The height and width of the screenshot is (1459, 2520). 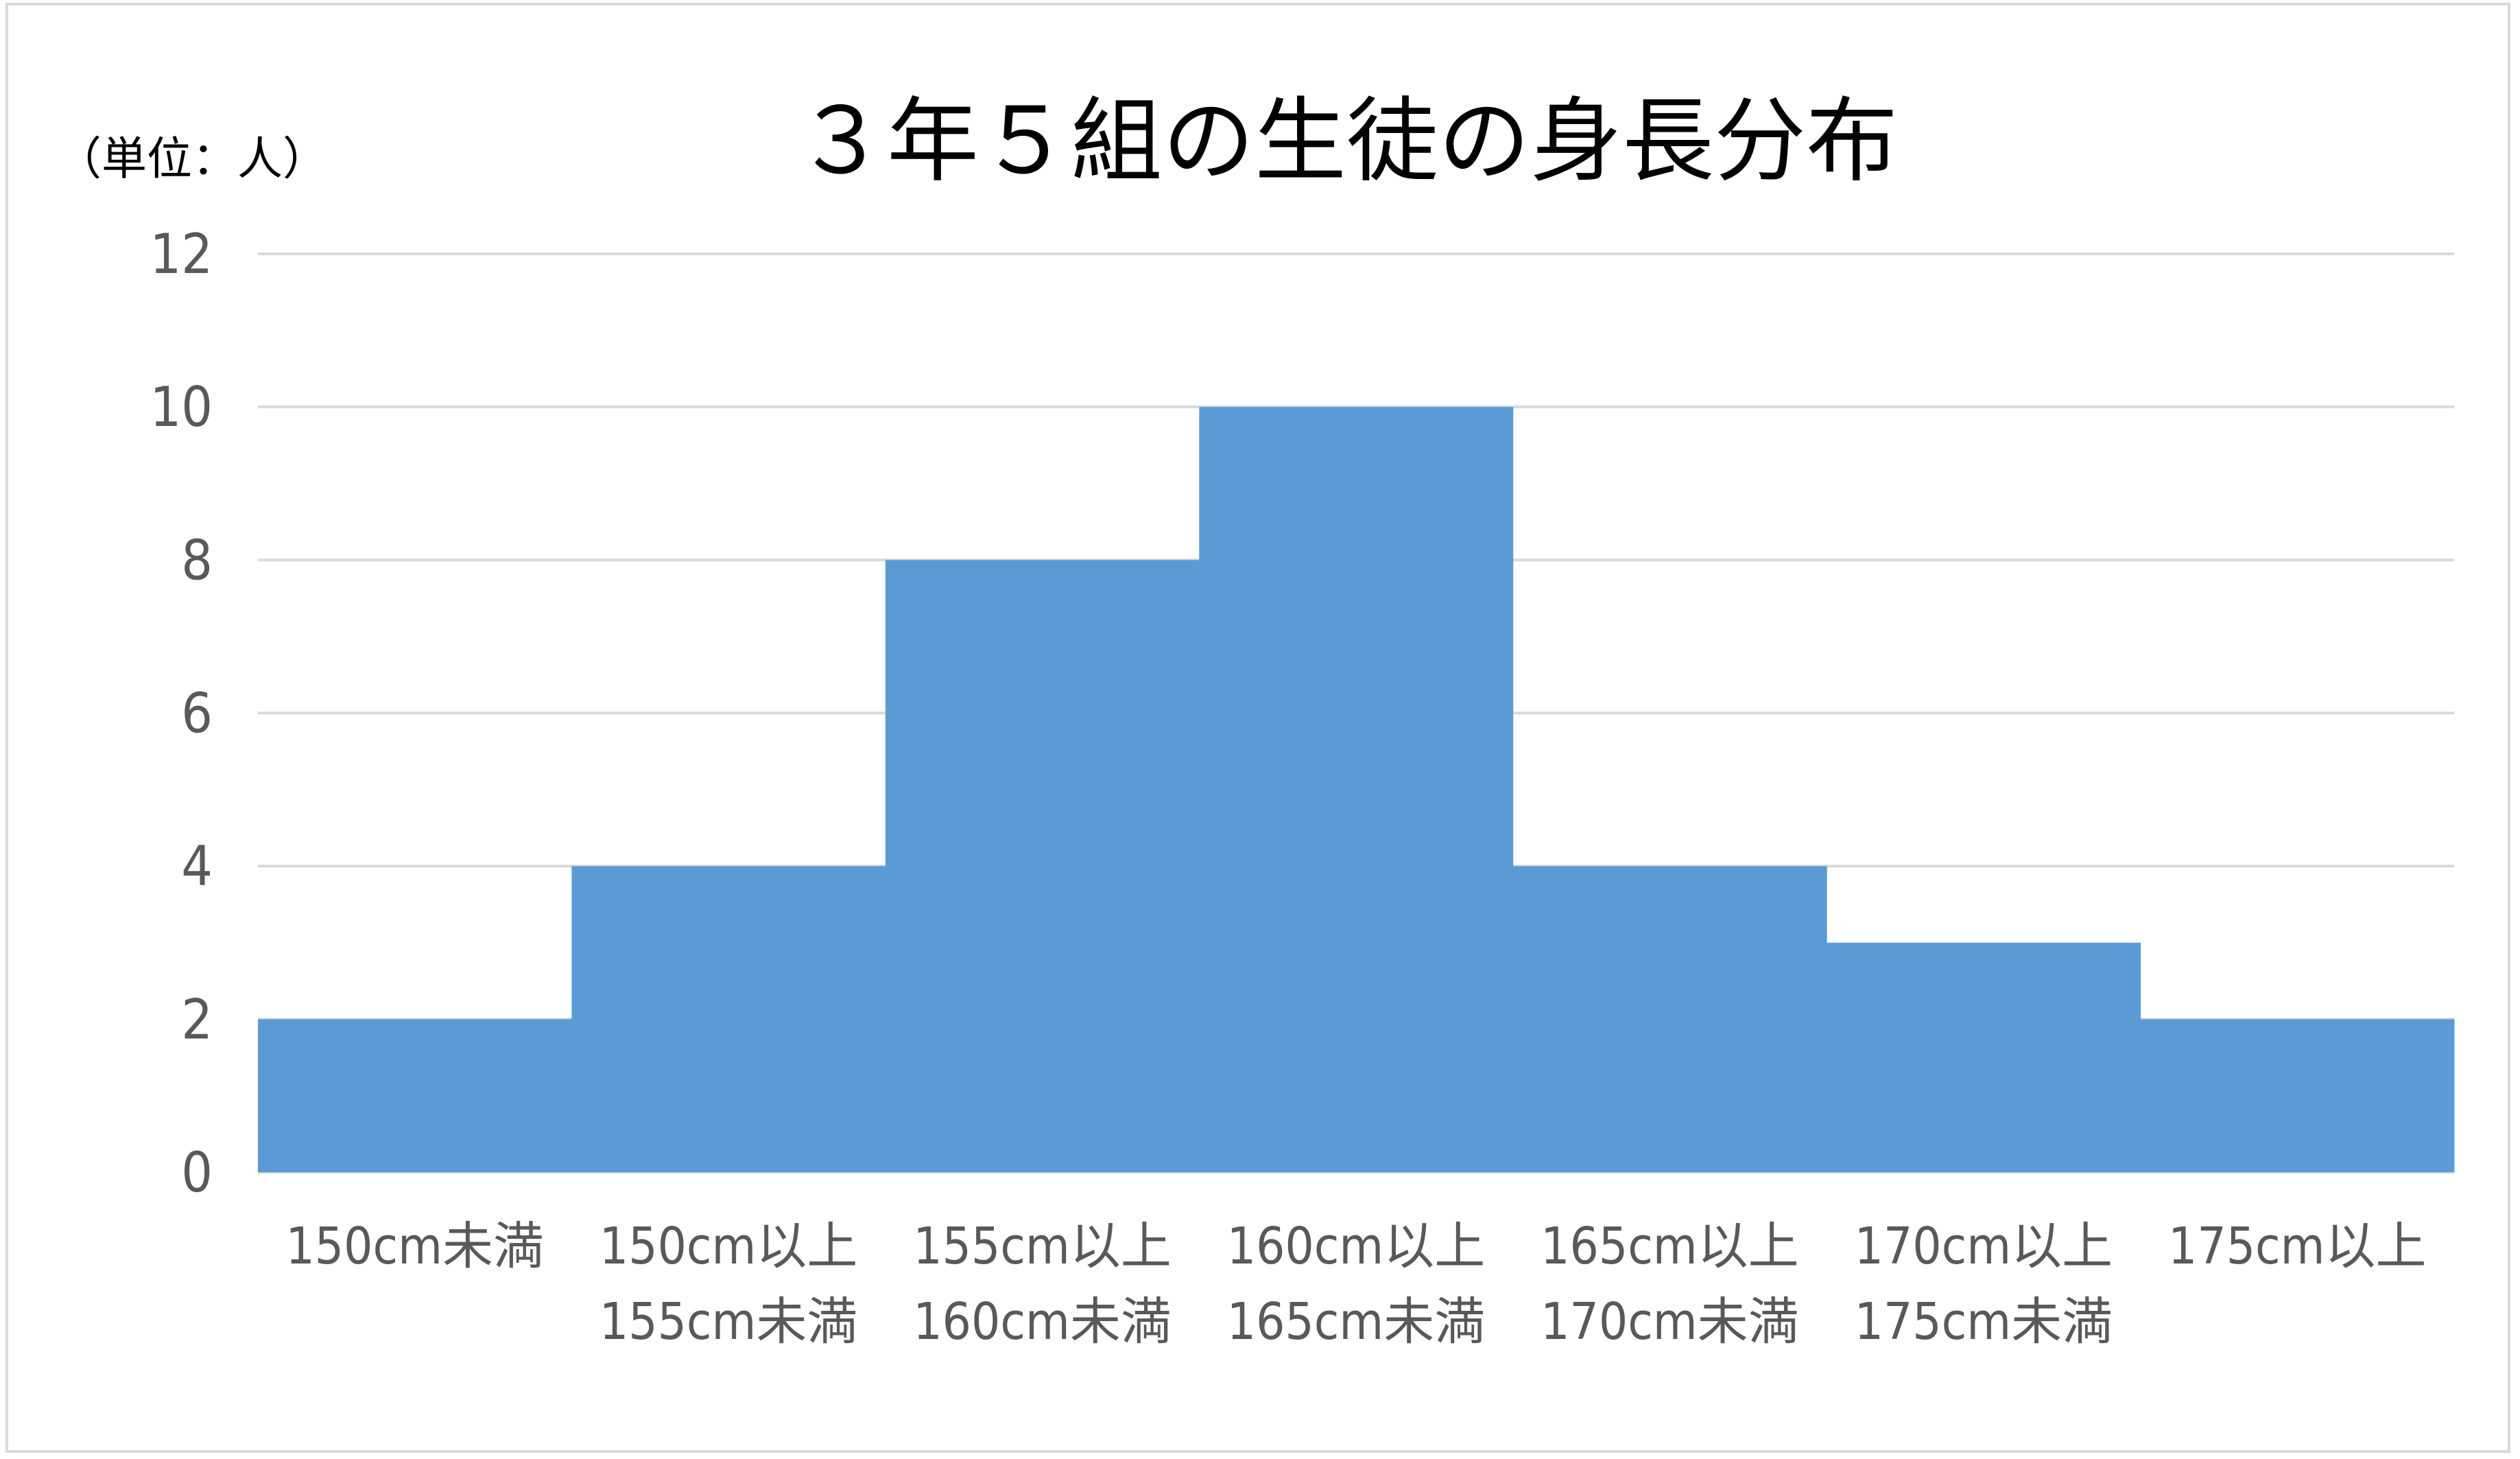 I want to click on x-tick-label: 175cm未満, so click(x=1984, y=1321).